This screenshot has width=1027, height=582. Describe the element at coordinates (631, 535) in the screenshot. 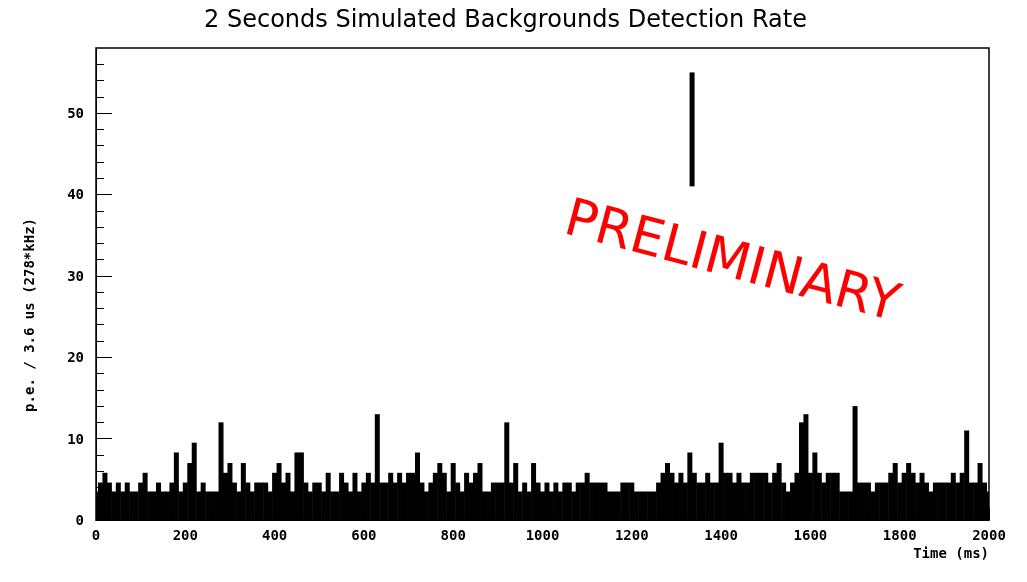

I see `x-tick-label: 1200` at that location.